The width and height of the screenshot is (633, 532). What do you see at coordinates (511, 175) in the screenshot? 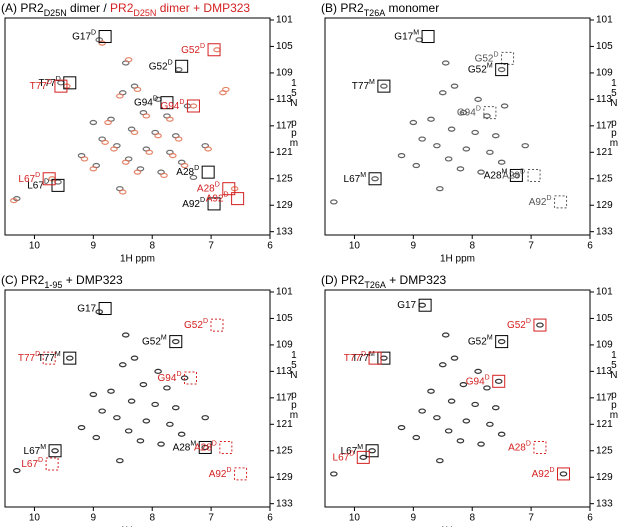
I see `peak-label-name: A28` at bounding box center [511, 175].